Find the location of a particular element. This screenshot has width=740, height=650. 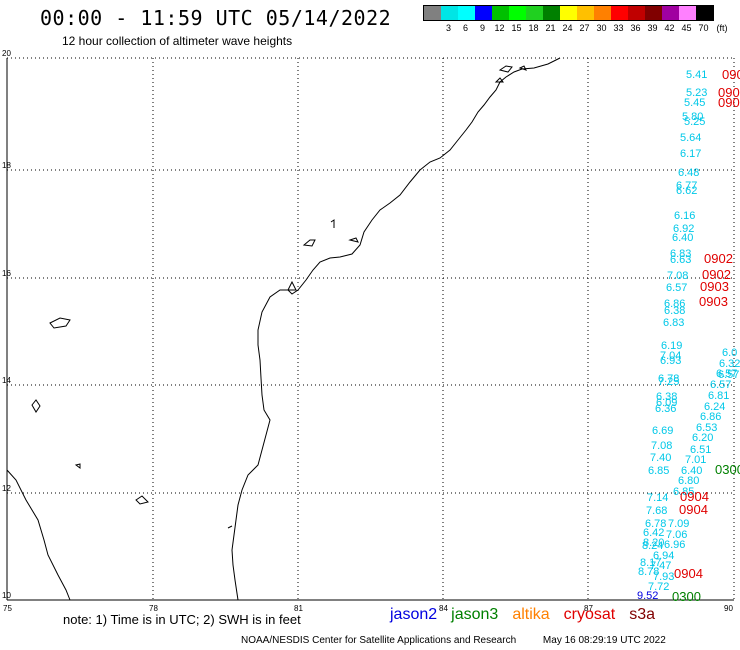

latitude-label: 14 is located at coordinates (6, 380).